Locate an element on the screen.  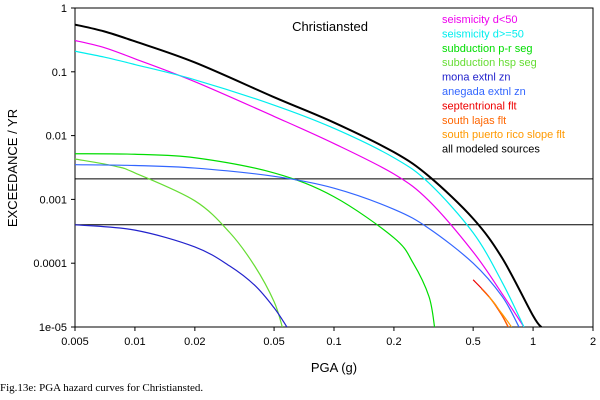
series-line-septentrional-flt is located at coordinates (490, 303).